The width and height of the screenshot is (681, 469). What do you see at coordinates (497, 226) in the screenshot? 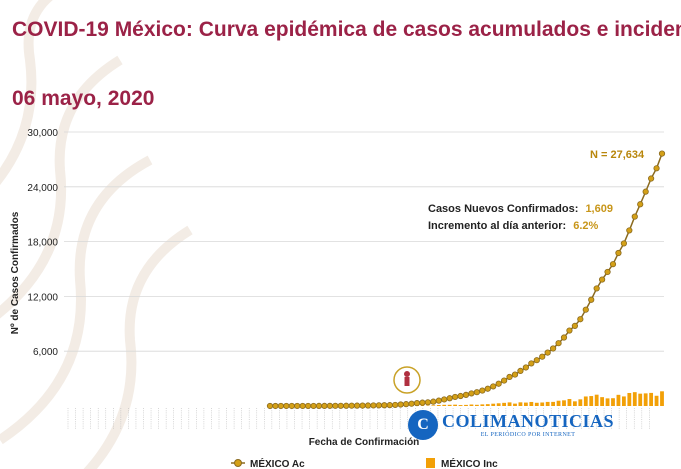
I see `increase-label: Incremento al día anterior:` at bounding box center [497, 226].